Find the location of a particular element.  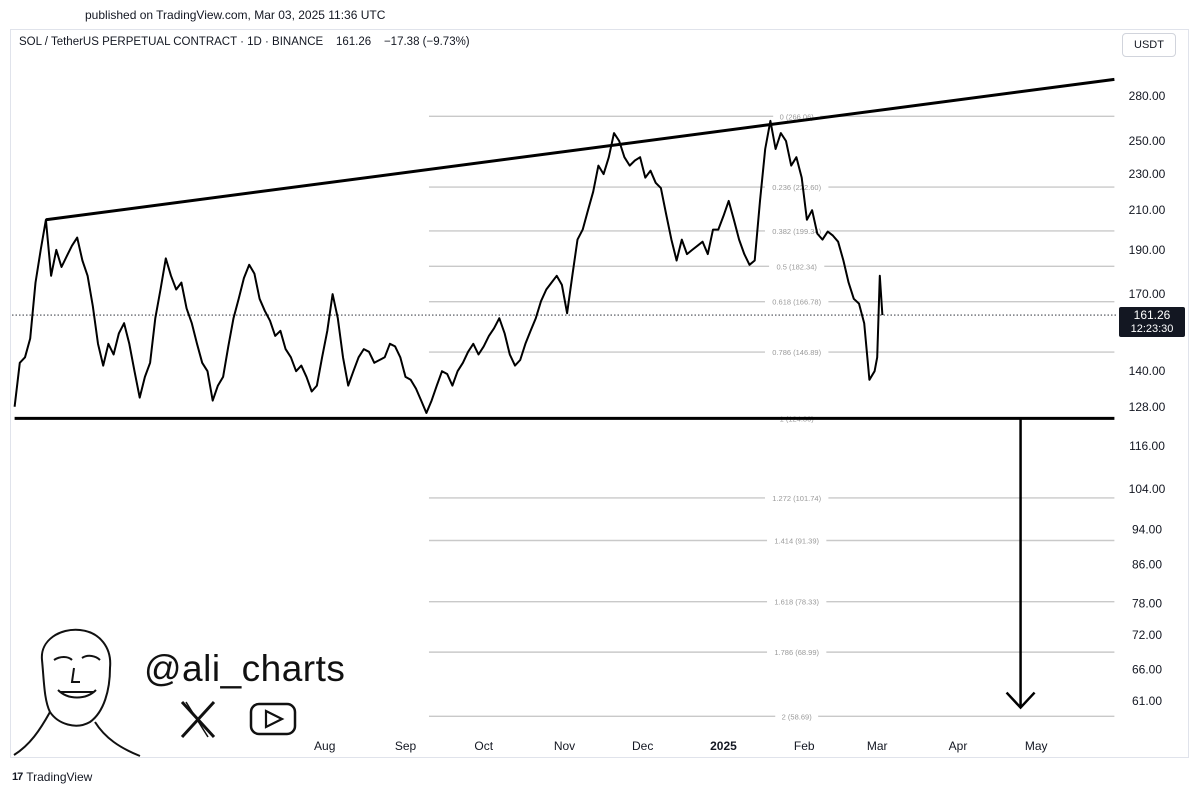

y-tick-label: 116.00 is located at coordinates (1147, 446).